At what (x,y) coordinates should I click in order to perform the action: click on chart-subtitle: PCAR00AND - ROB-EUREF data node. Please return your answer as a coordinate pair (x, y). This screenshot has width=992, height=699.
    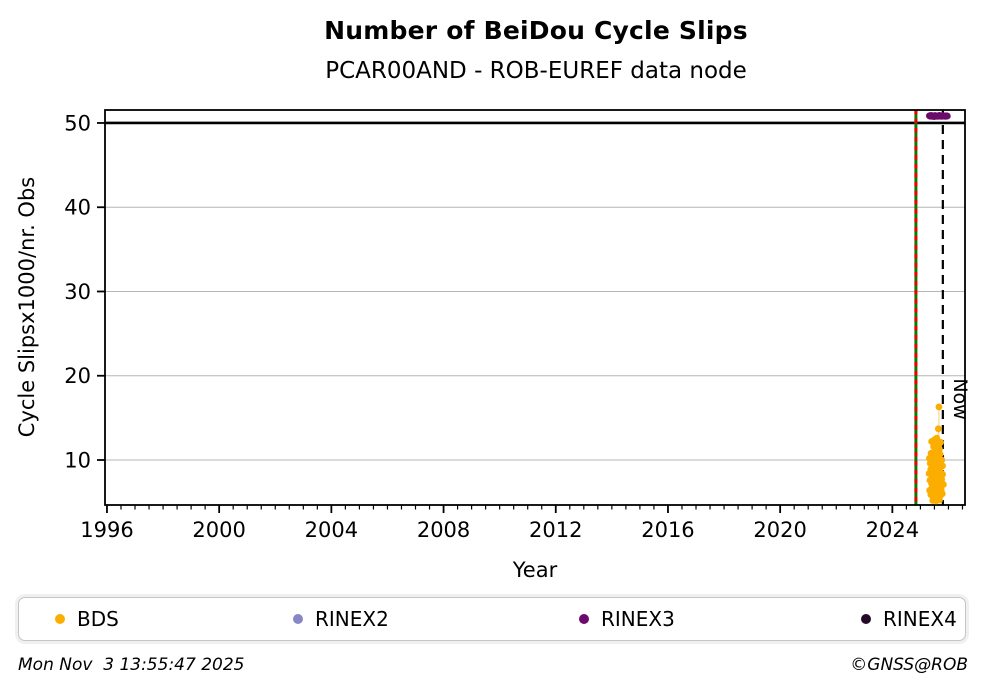
    Looking at the image, I should click on (536, 71).